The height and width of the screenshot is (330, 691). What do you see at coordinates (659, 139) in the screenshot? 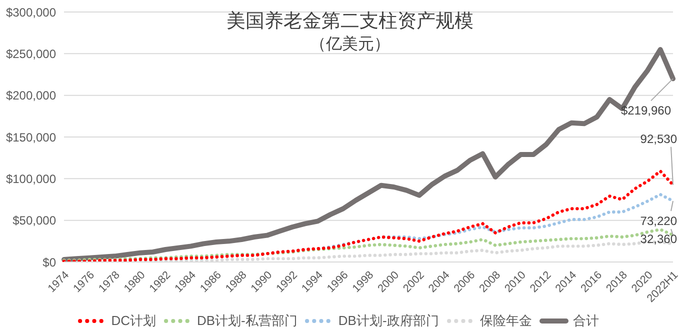
I see `annotation: 92,530` at bounding box center [659, 139].